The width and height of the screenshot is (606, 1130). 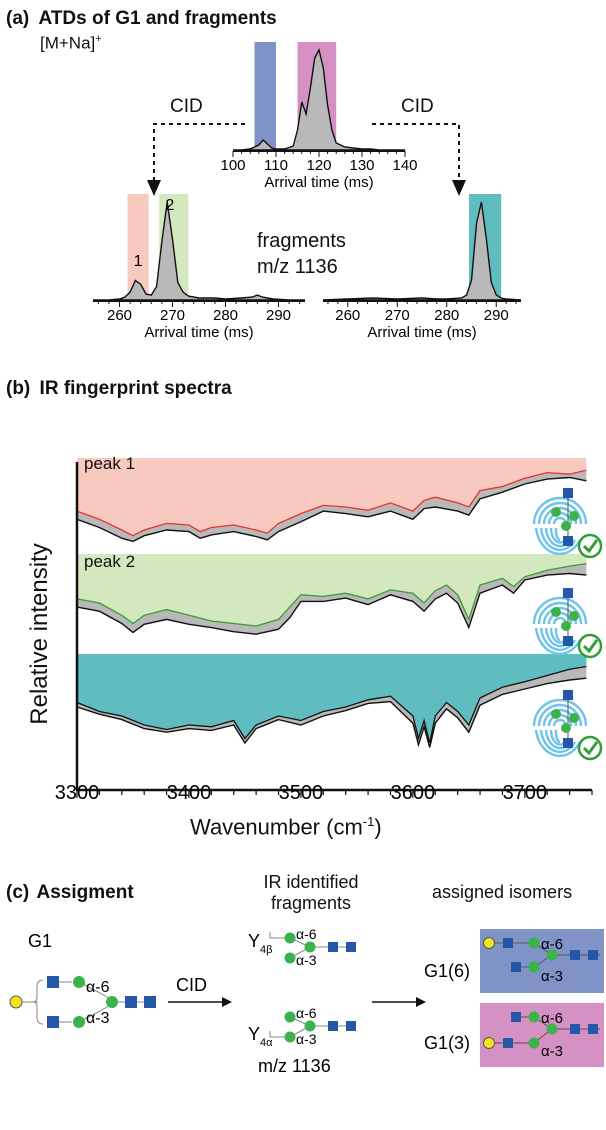 What do you see at coordinates (301, 241) in the screenshot?
I see `fragments-label: fragments` at bounding box center [301, 241].